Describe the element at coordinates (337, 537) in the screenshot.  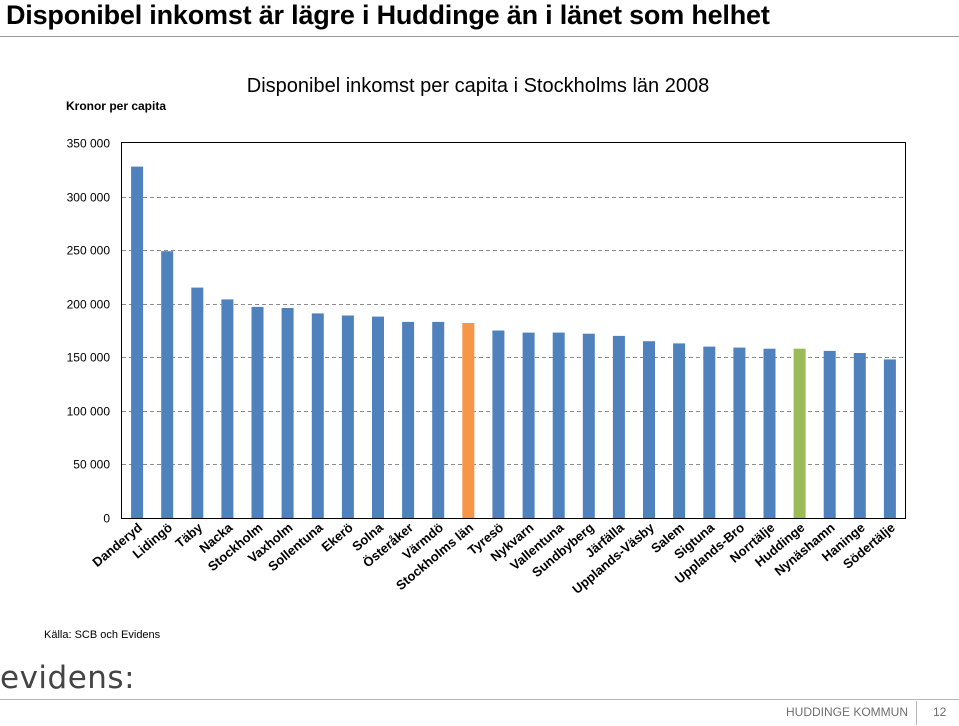
I see `x-tick-label: Ekerö` at that location.